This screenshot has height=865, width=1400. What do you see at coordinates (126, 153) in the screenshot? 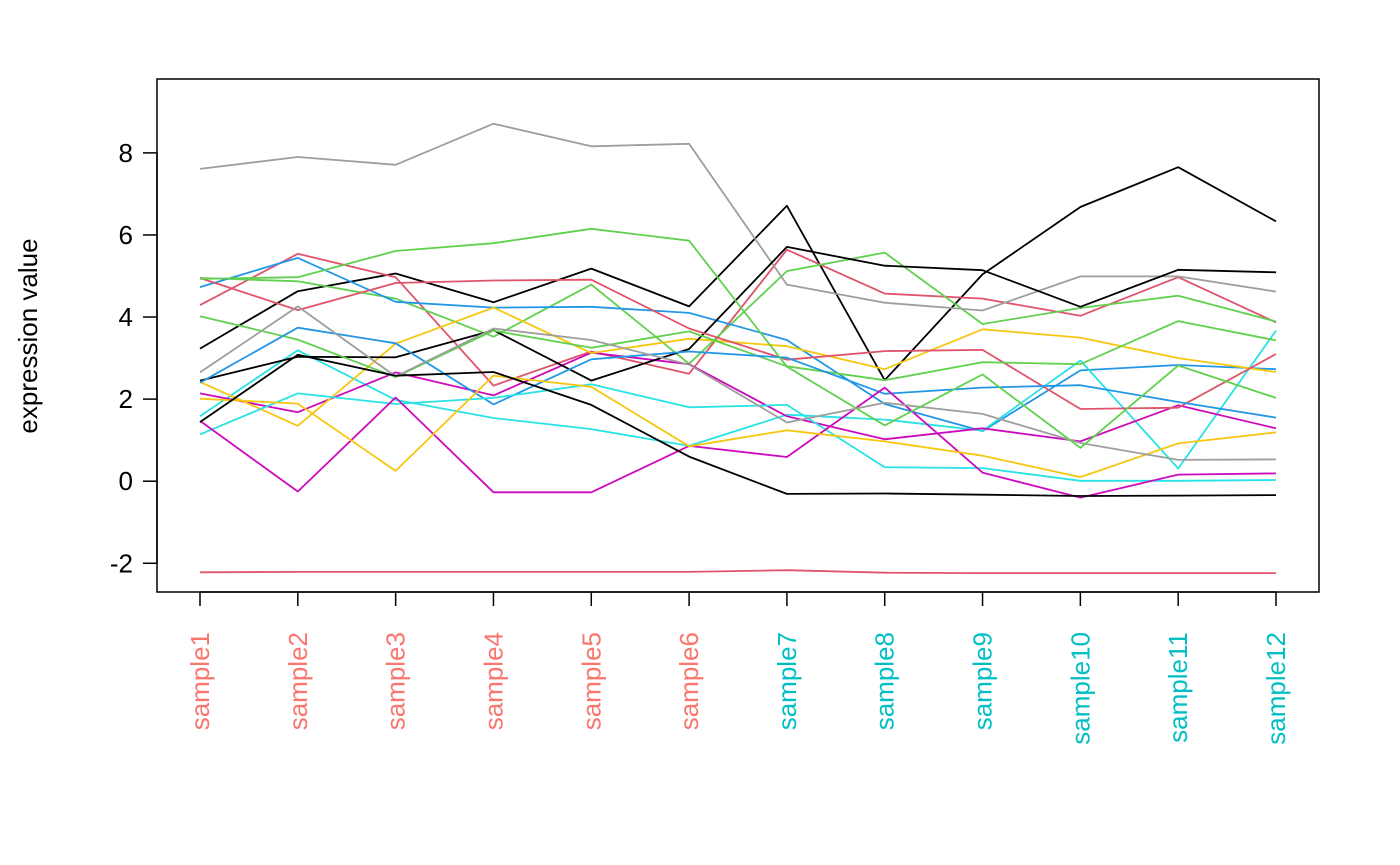
I see `y-tick-label: 8` at bounding box center [126, 153].